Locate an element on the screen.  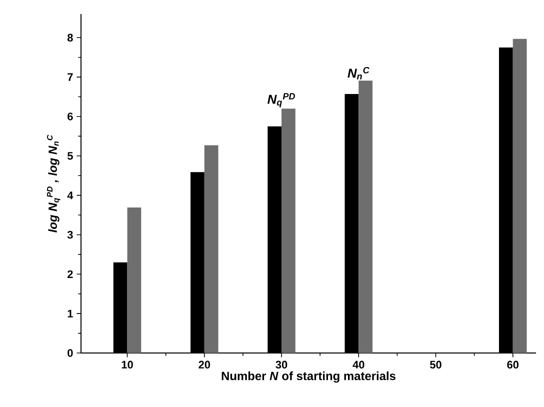
y-tick-label: 0 is located at coordinates (70, 353).